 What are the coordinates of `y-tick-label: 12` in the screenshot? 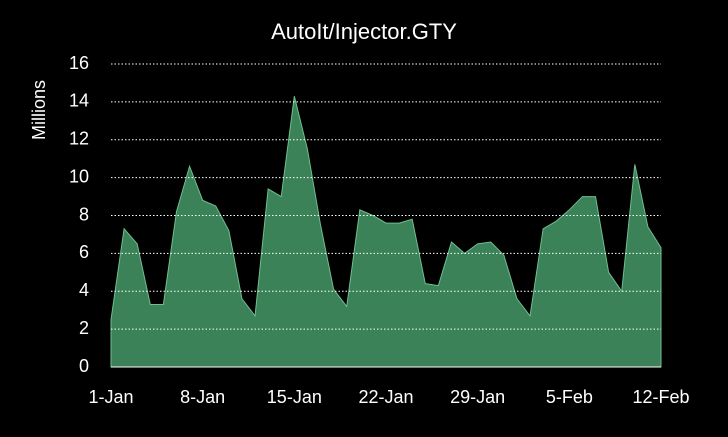 It's located at (79, 139).